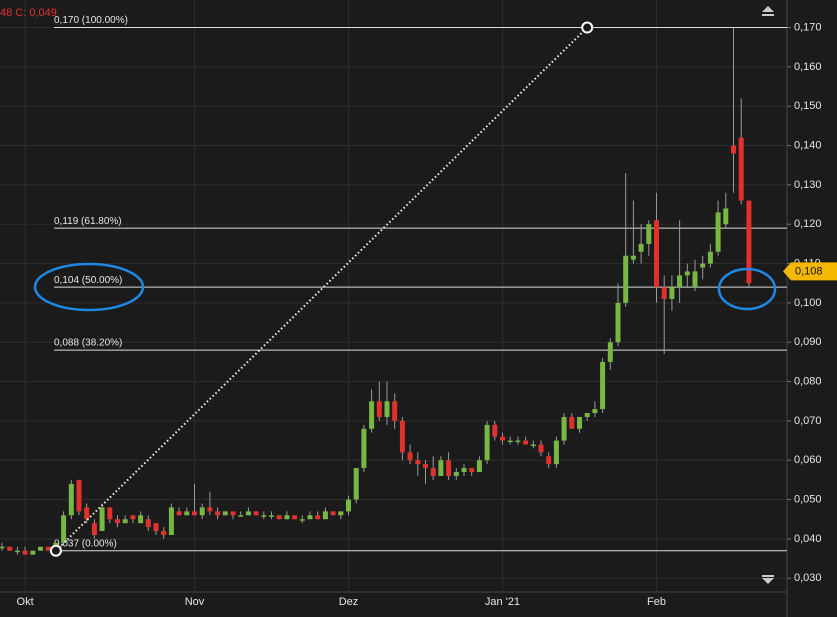  I want to click on x-tick-label: Jan '21, so click(502, 602).